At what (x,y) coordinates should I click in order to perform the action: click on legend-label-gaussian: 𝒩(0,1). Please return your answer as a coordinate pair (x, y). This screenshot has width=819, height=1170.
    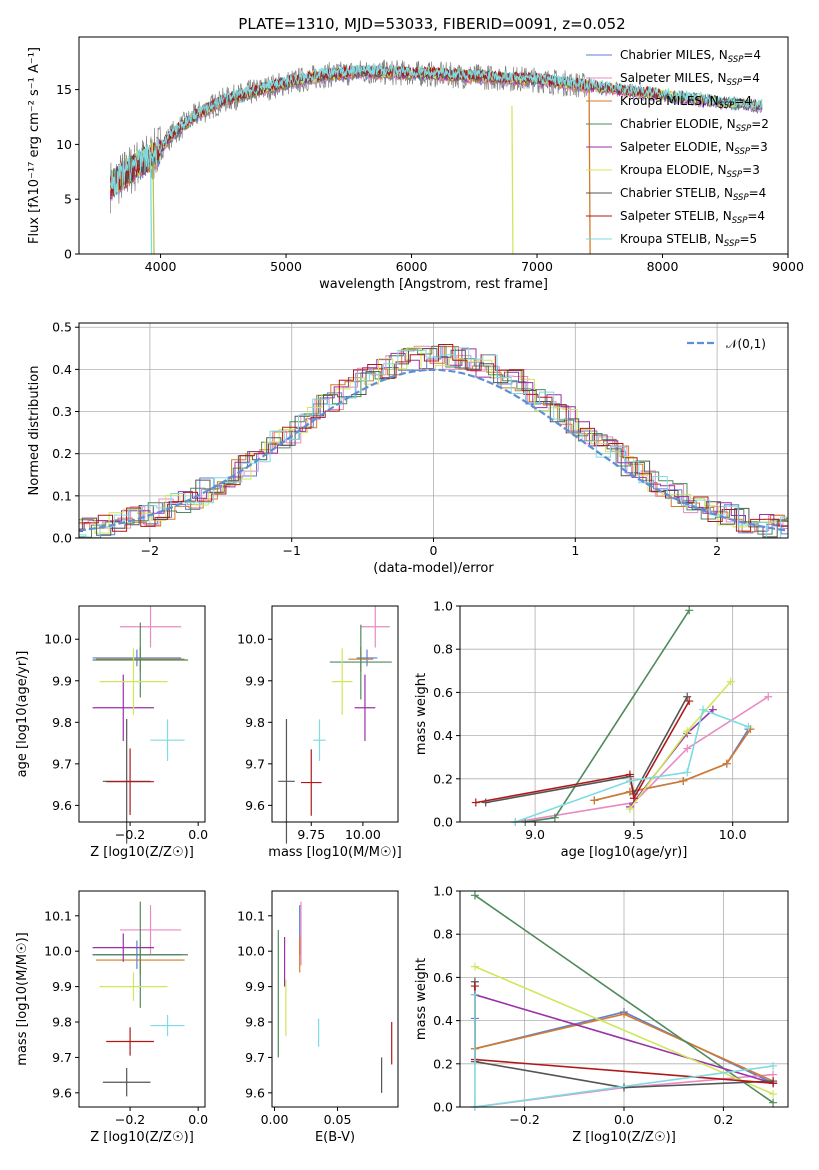
    Looking at the image, I should click on (746, 344).